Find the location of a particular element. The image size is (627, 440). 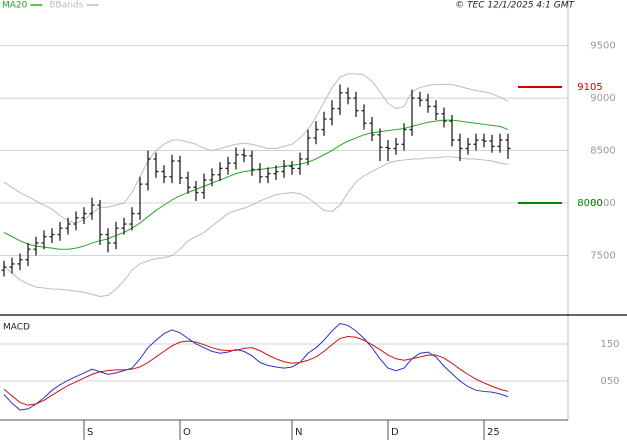

panel-title: MACD is located at coordinates (16, 328).